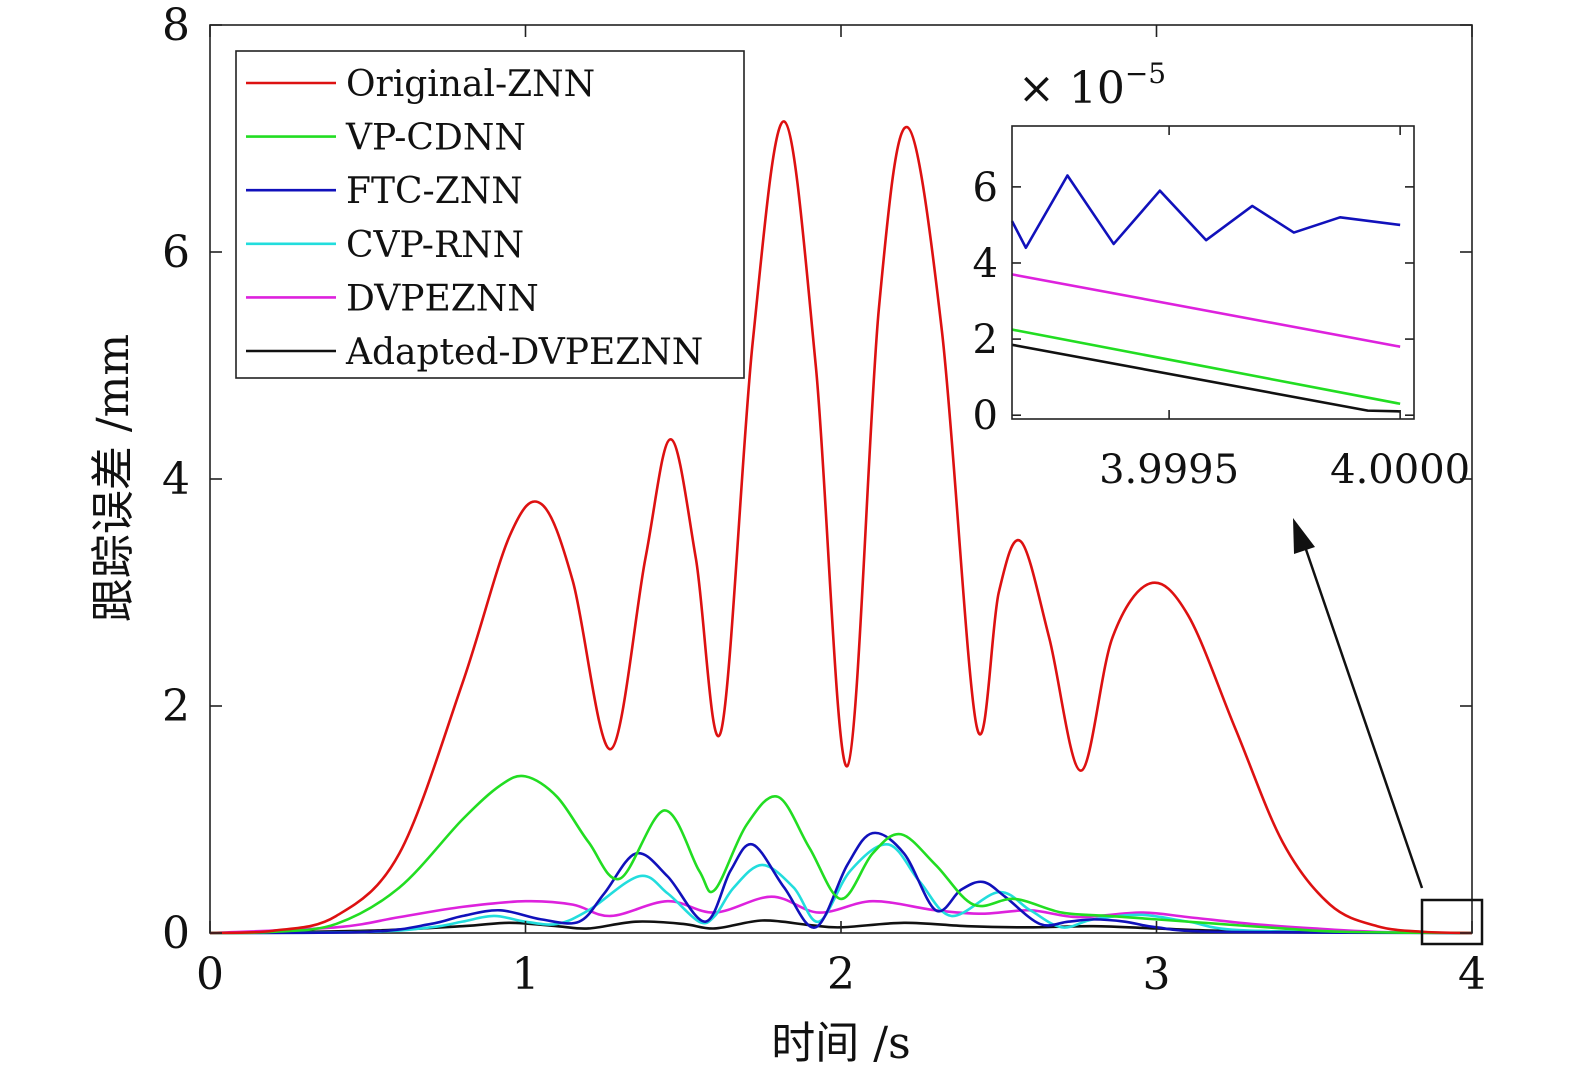  What do you see at coordinates (1472, 974) in the screenshot?
I see `x-tick-label: 4` at bounding box center [1472, 974].